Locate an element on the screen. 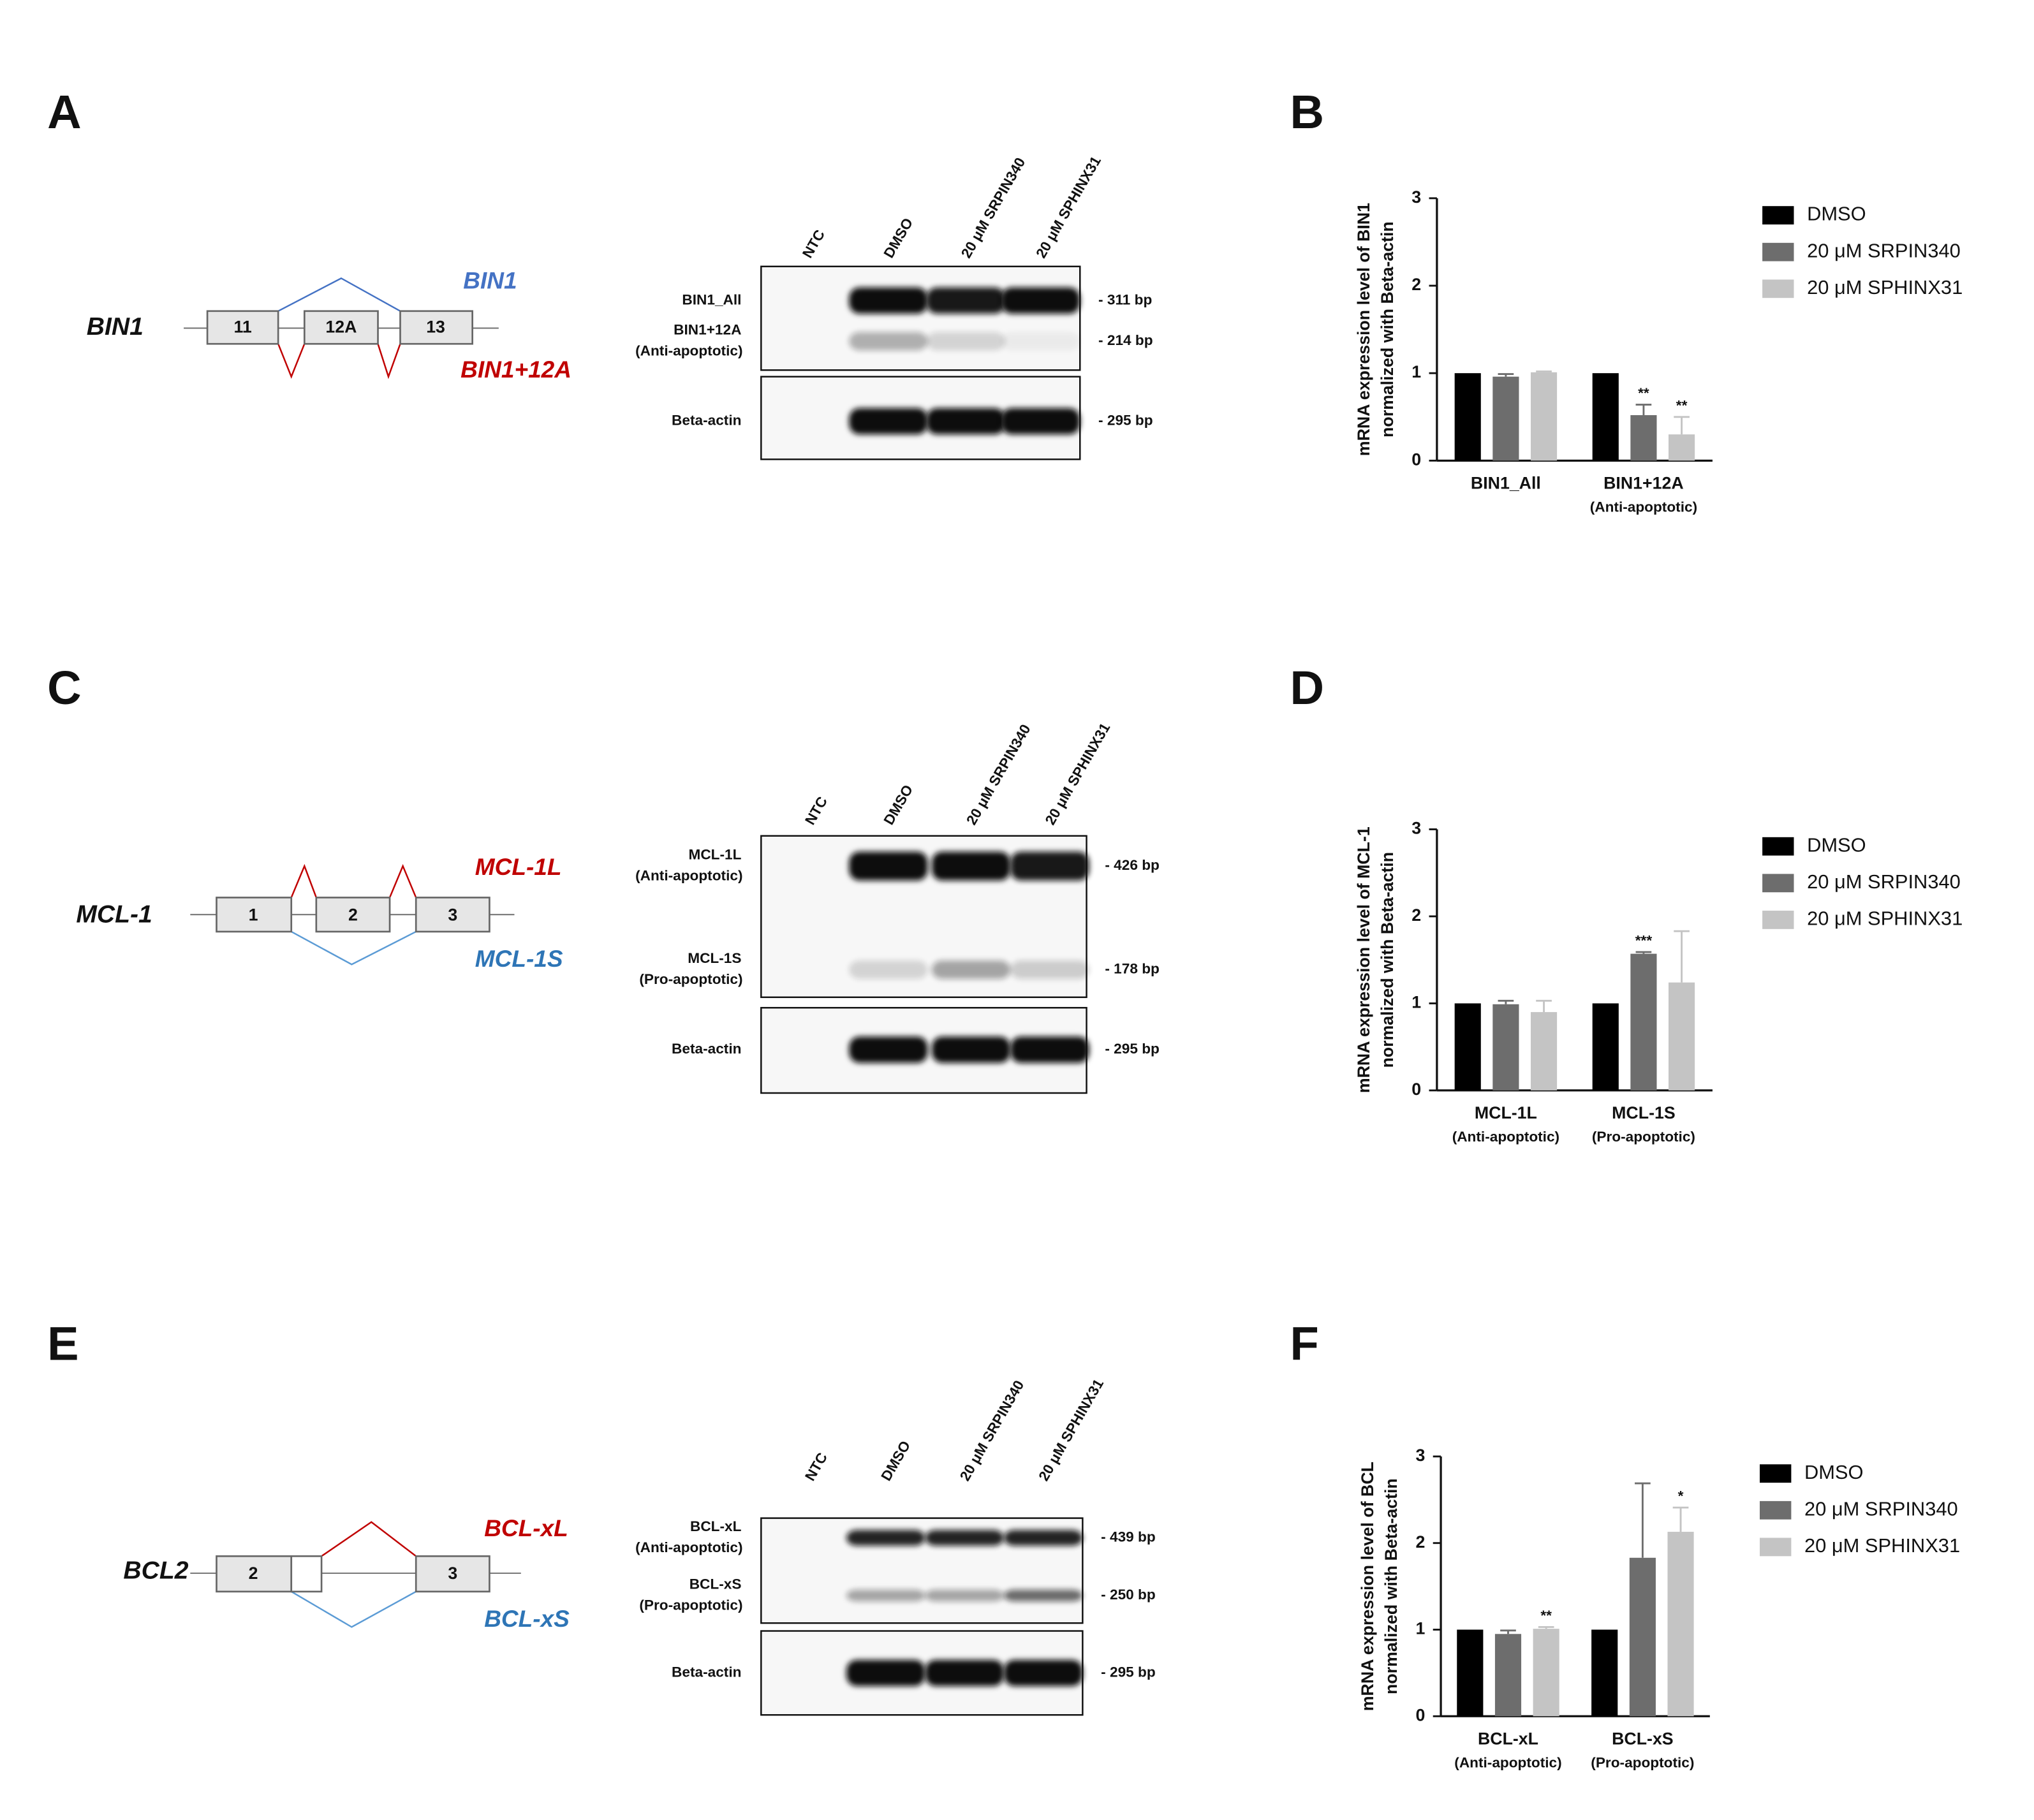 This screenshot has width=2034, height=1820. x-tick-label: MCL-1S is located at coordinates (1644, 1112).